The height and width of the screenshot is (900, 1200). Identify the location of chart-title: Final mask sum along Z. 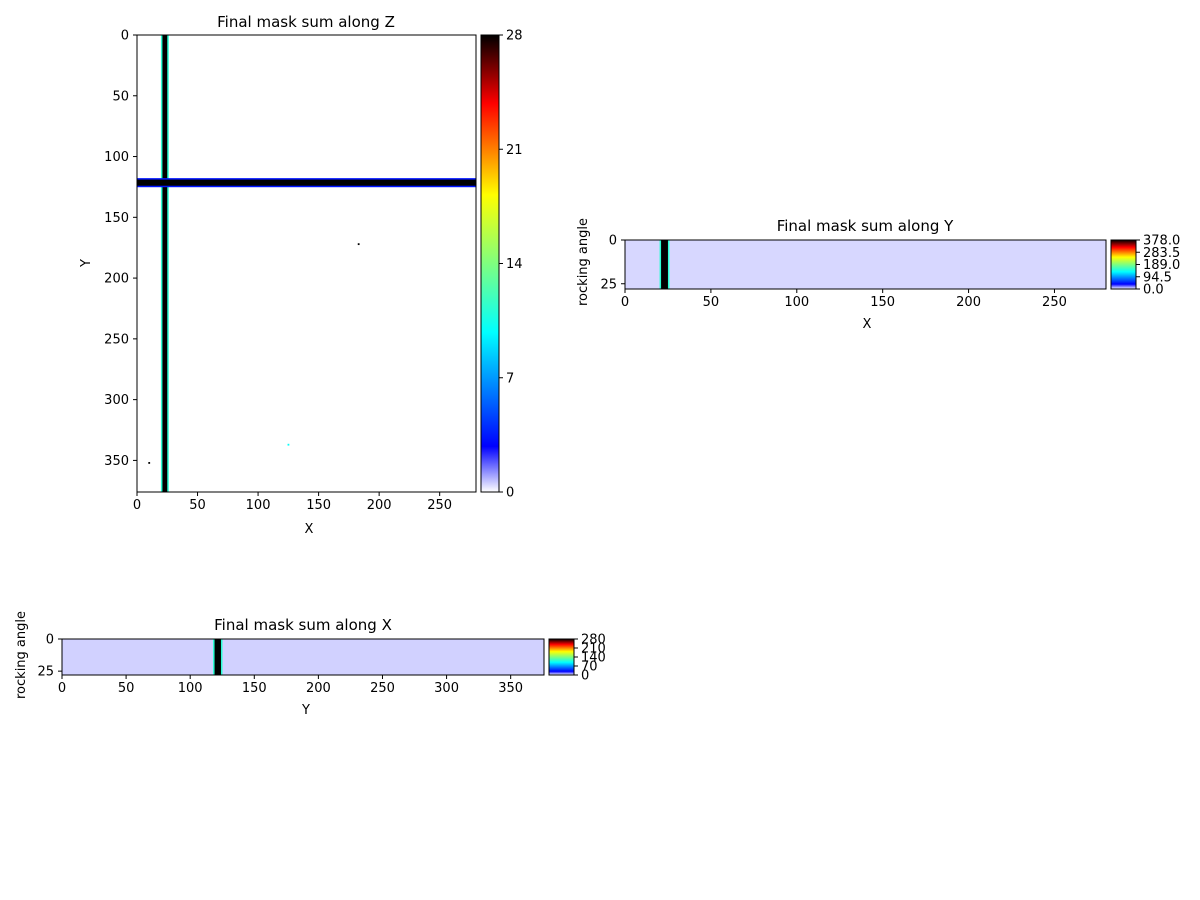
(306, 22).